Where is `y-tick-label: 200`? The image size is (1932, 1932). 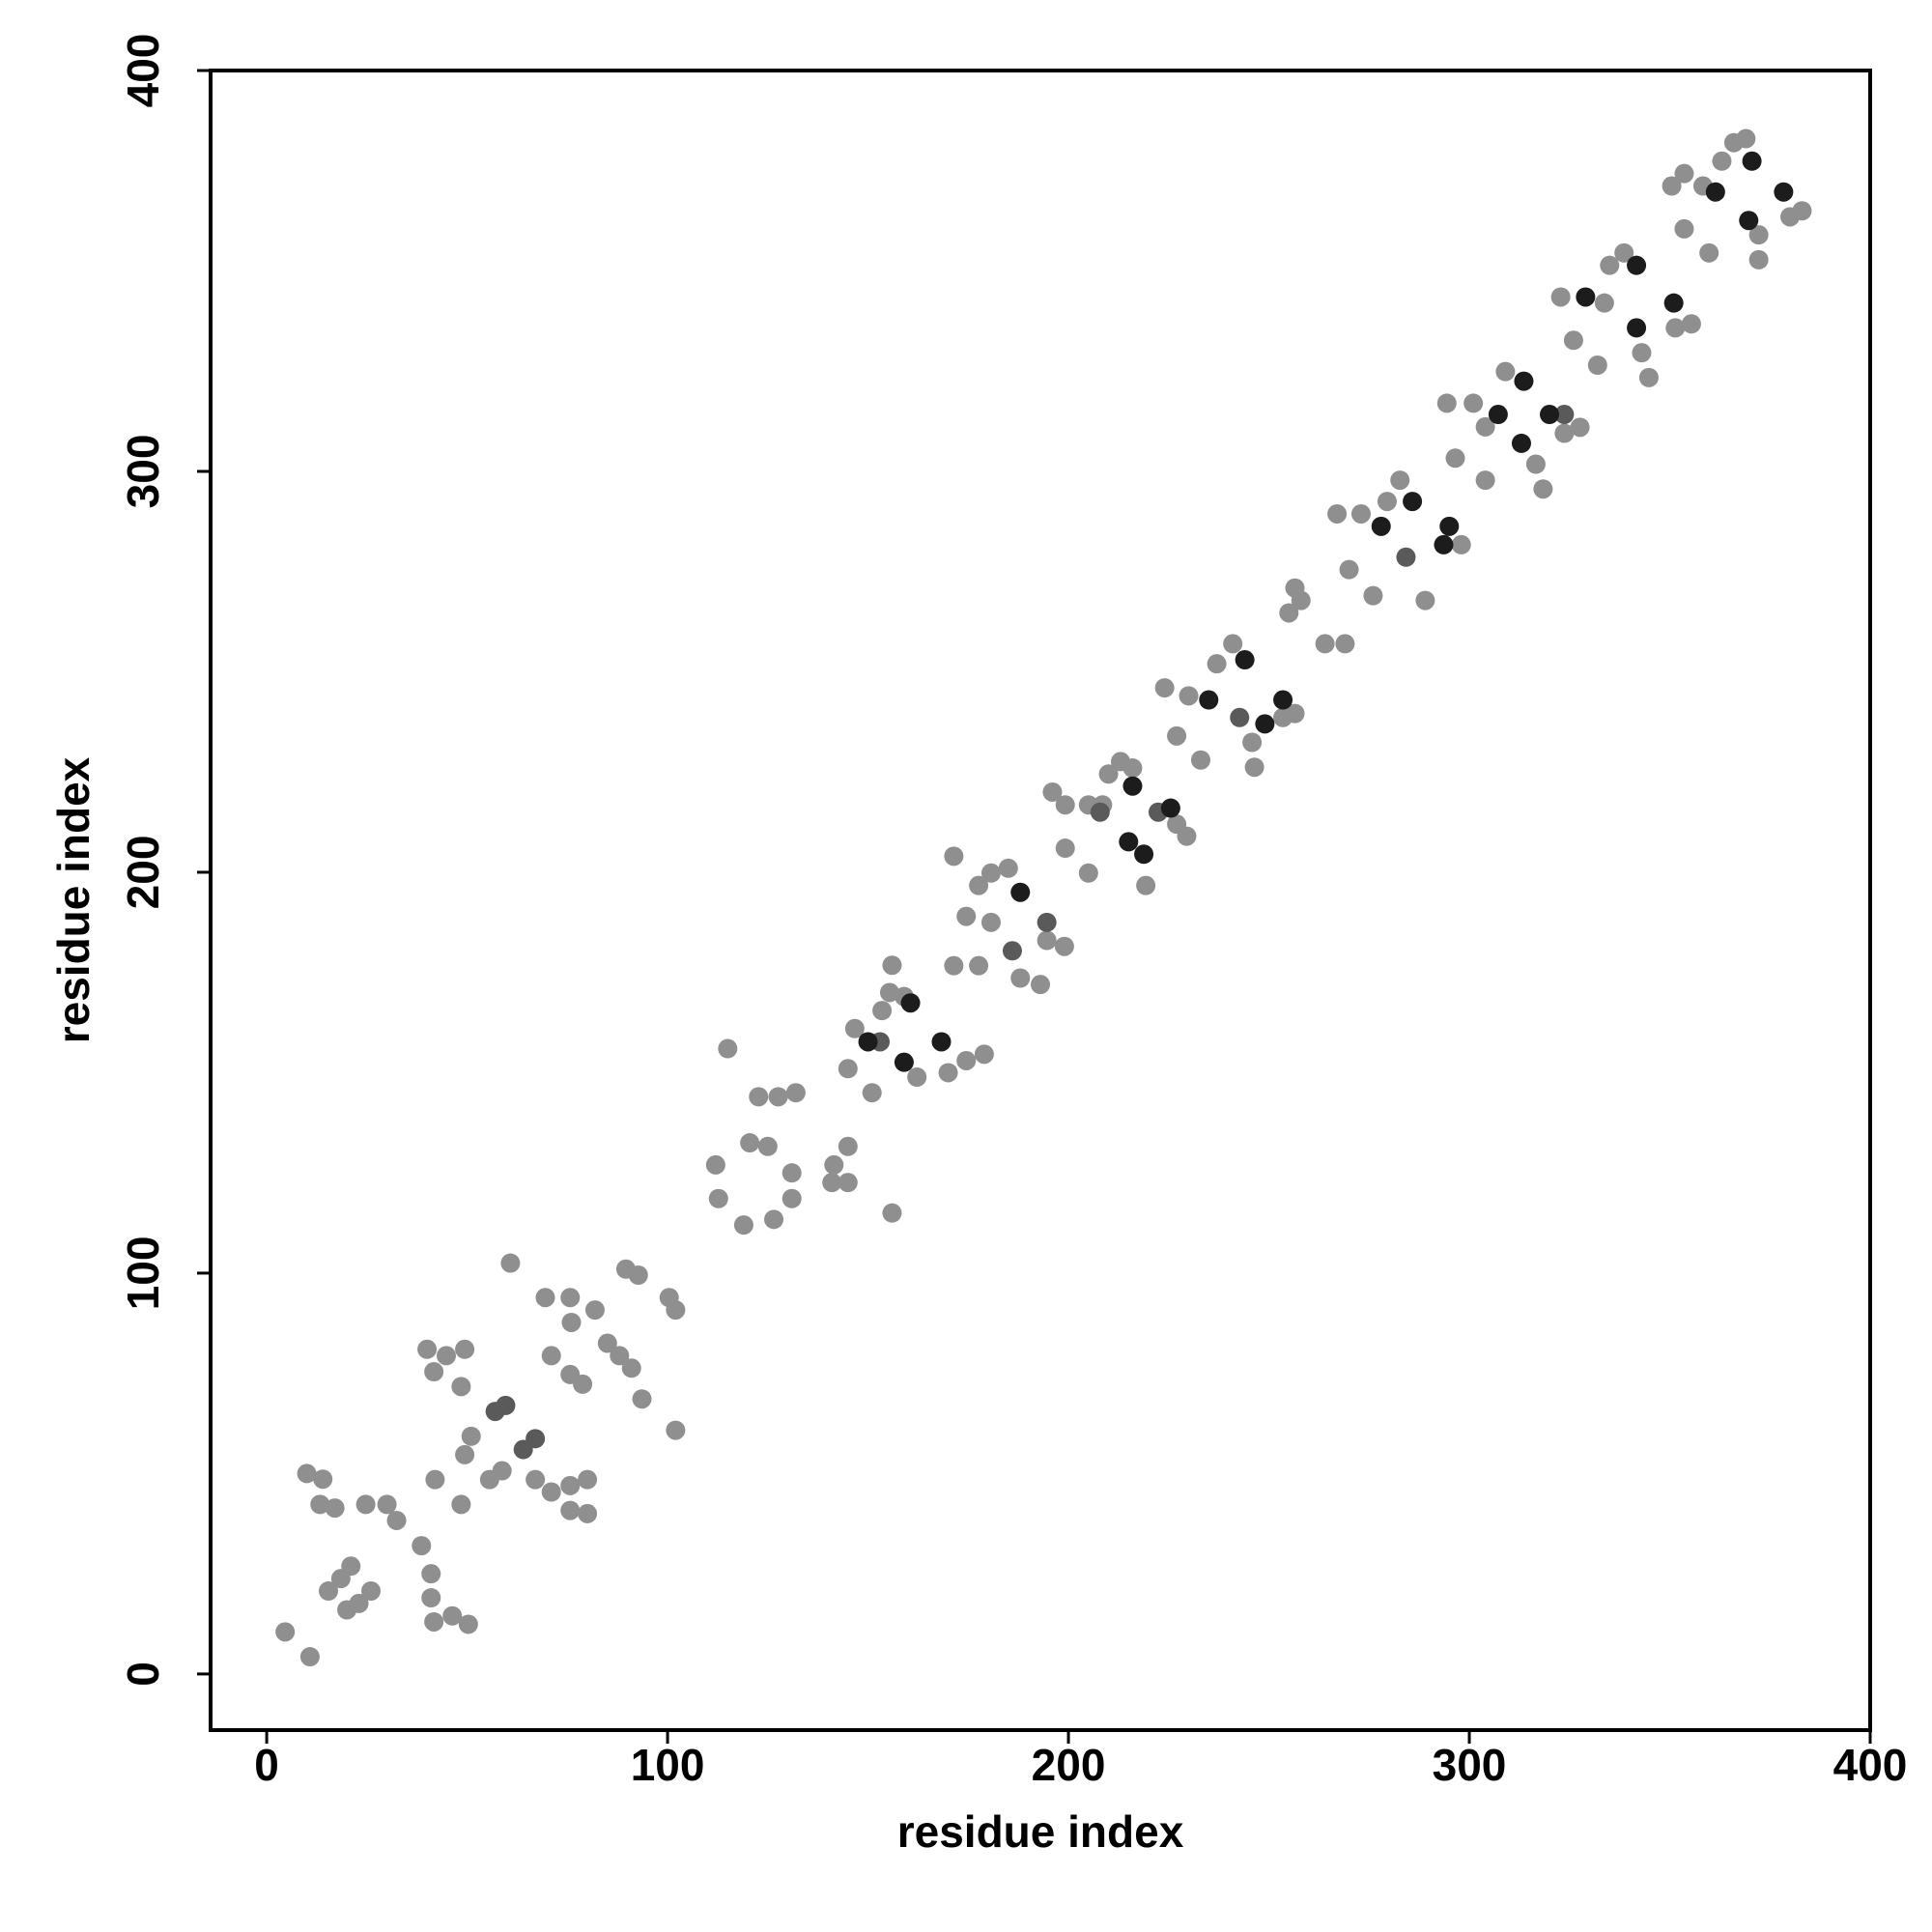 y-tick-label: 200 is located at coordinates (143, 873).